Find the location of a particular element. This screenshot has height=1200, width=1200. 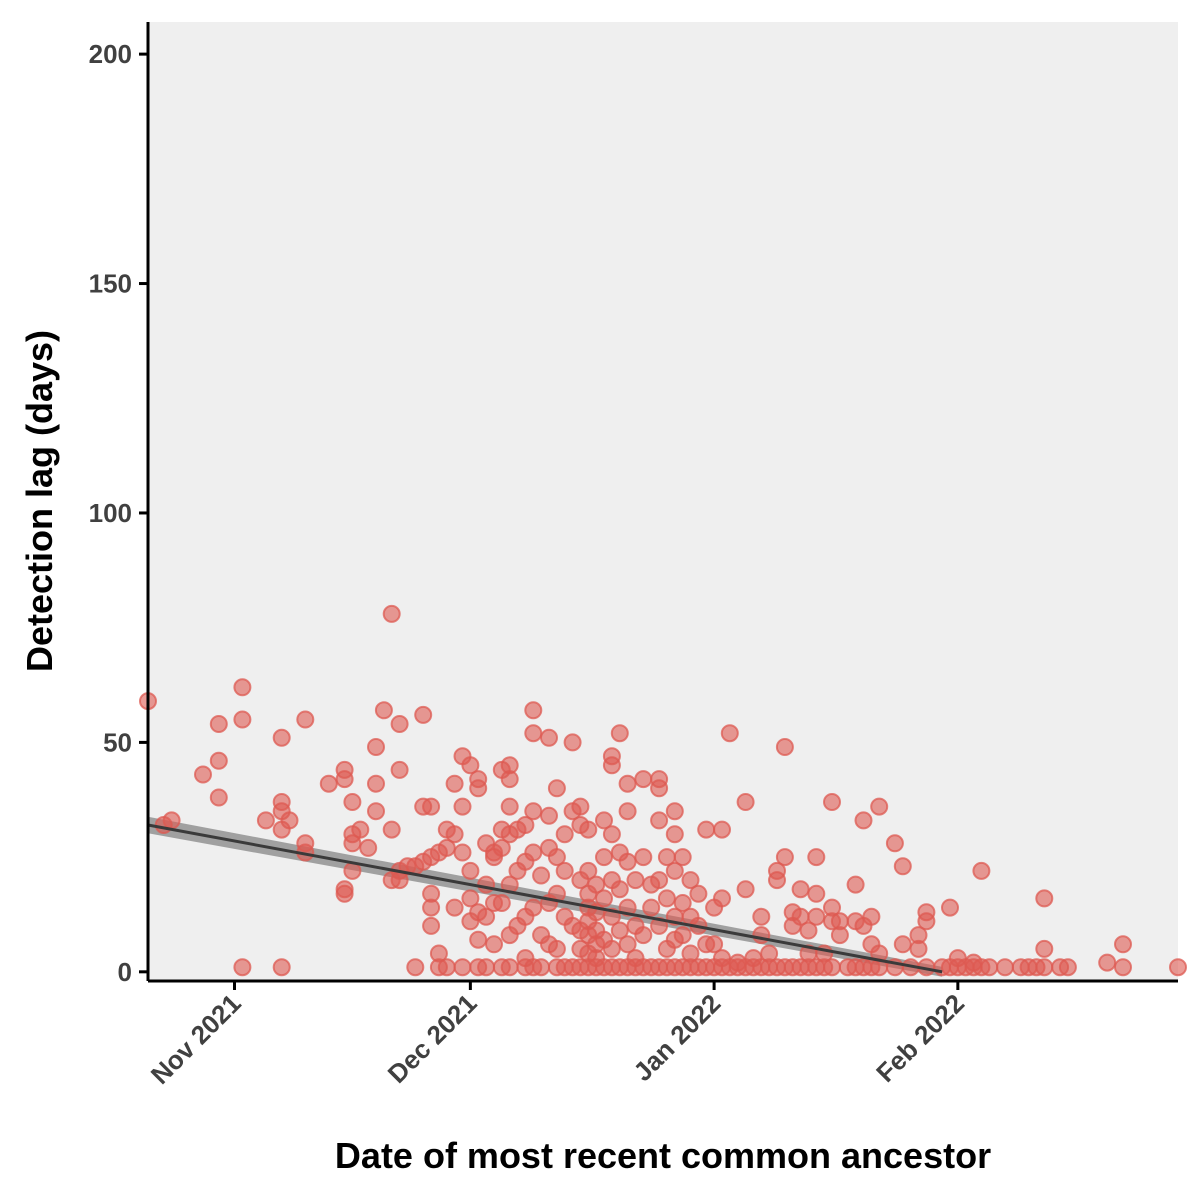

x-axis-title: Date of most recent common ancestor is located at coordinates (663, 1155).